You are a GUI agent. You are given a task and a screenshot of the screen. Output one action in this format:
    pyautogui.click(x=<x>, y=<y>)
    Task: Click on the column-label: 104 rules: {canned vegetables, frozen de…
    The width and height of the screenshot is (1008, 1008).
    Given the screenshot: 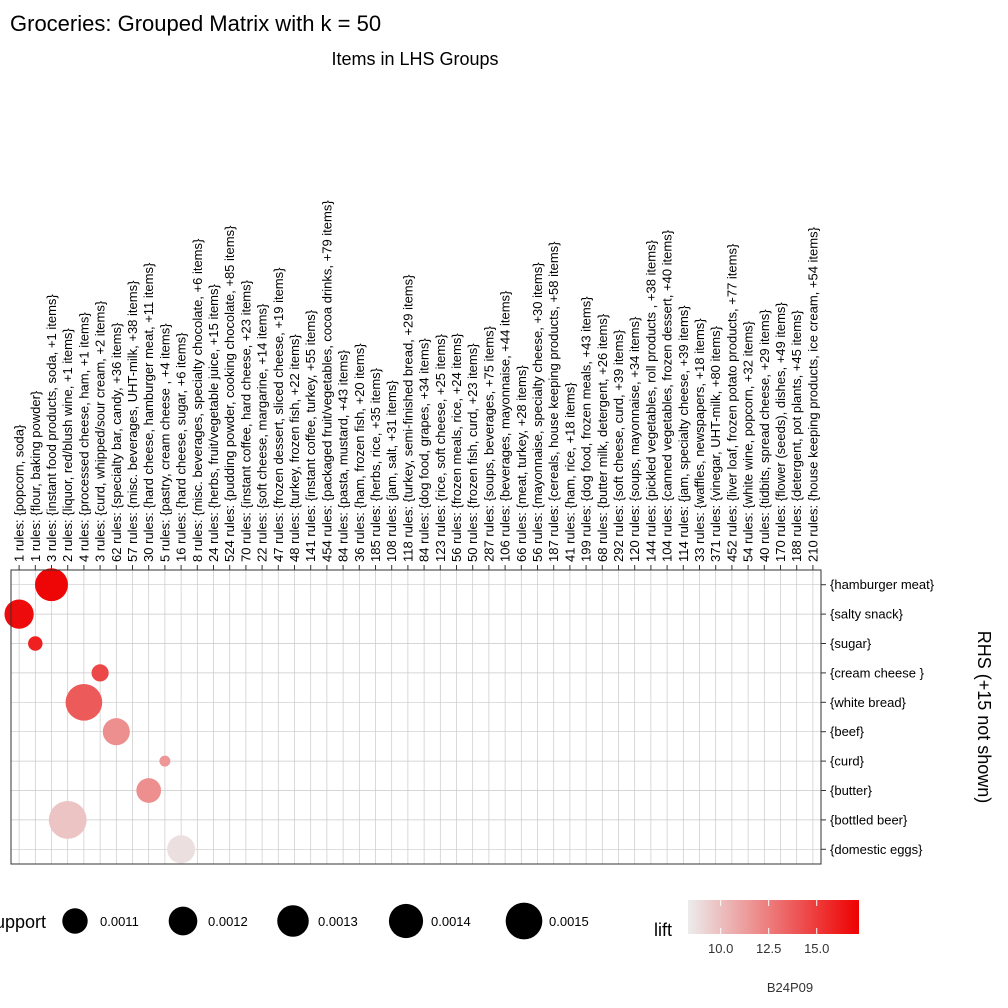 What is the action you would take?
    pyautogui.click(x=667, y=395)
    